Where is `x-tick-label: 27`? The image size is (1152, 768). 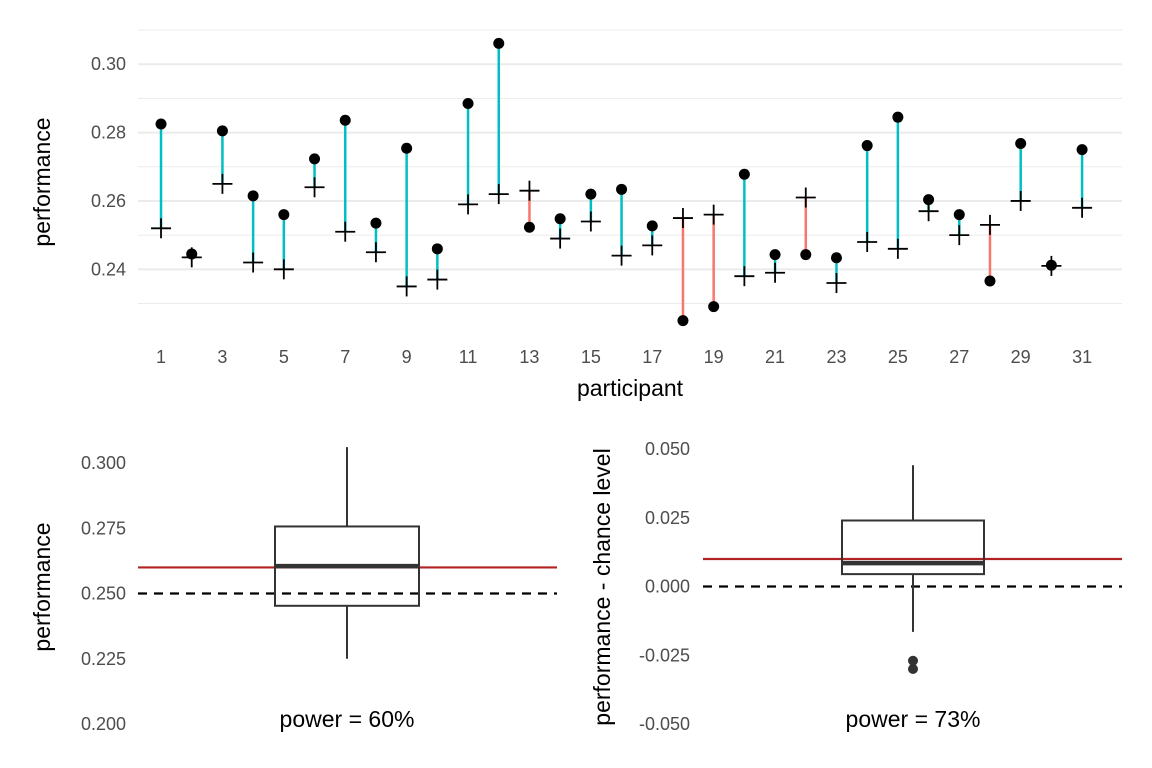
x-tick-label: 27 is located at coordinates (959, 357).